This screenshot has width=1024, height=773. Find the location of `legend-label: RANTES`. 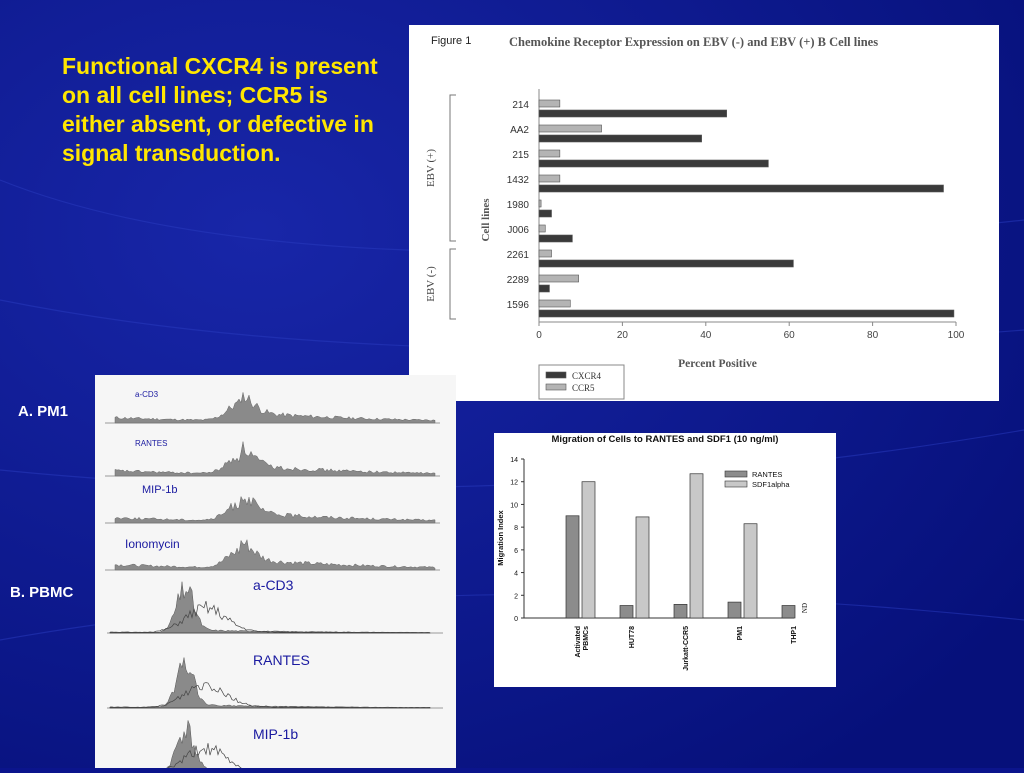

legend-label: RANTES is located at coordinates (767, 474).